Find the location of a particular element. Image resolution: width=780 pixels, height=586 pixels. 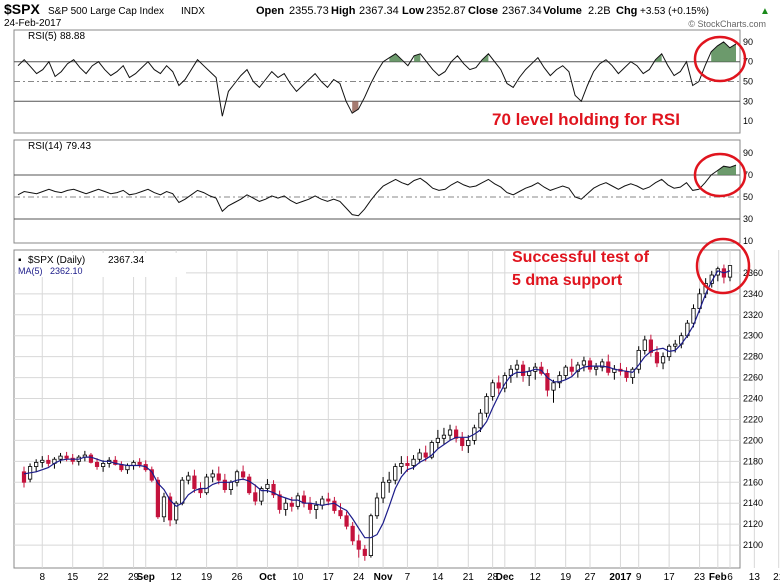

close-value: 2367.34 is located at coordinates (522, 11).